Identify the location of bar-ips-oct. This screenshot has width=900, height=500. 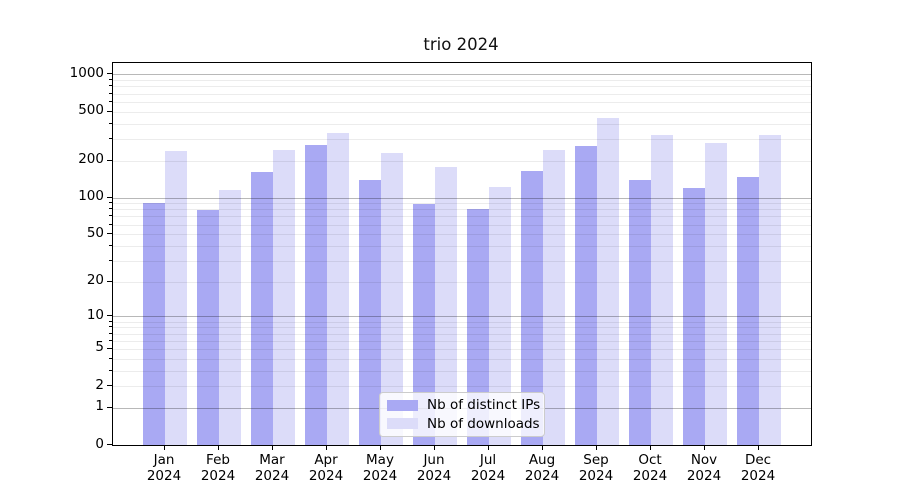
(640, 312).